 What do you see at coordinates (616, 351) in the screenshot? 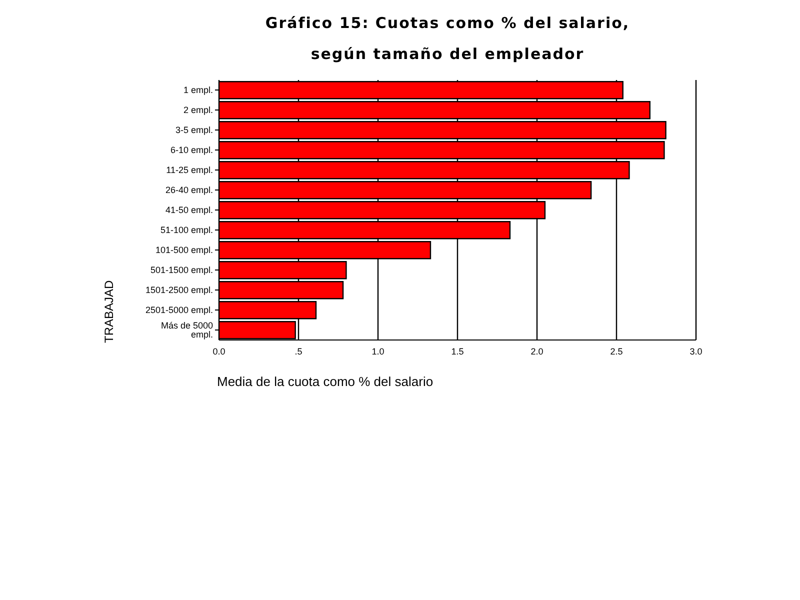
I see `x-tick-label: 2.5` at bounding box center [616, 351].